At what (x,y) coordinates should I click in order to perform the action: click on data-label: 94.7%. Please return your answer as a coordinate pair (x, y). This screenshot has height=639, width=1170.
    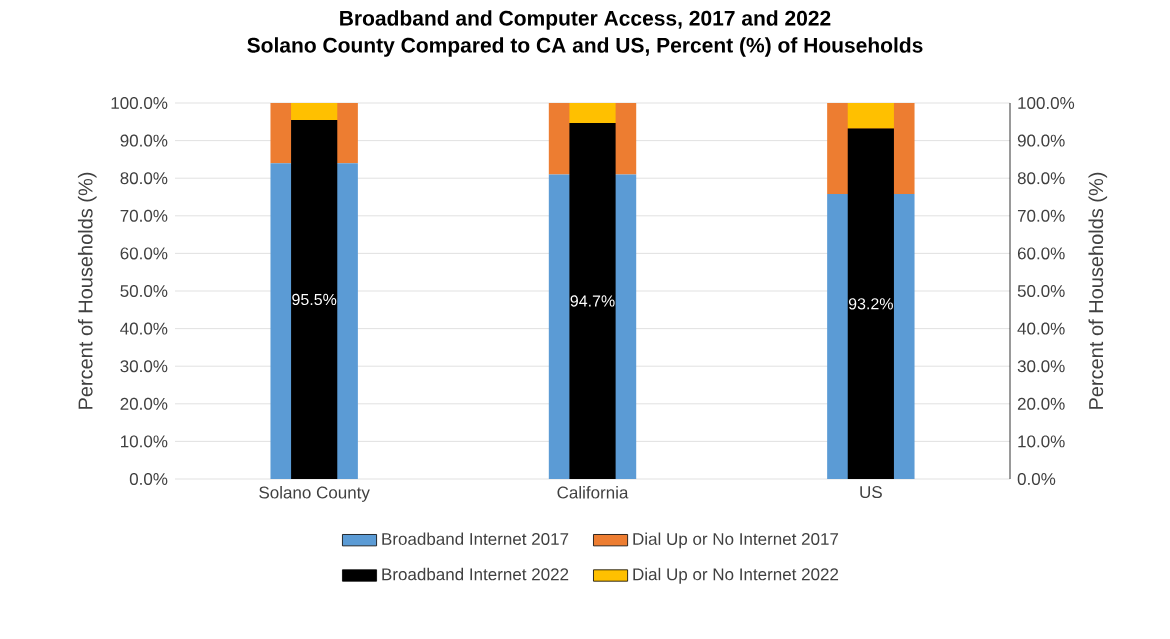
    Looking at the image, I should click on (592, 301).